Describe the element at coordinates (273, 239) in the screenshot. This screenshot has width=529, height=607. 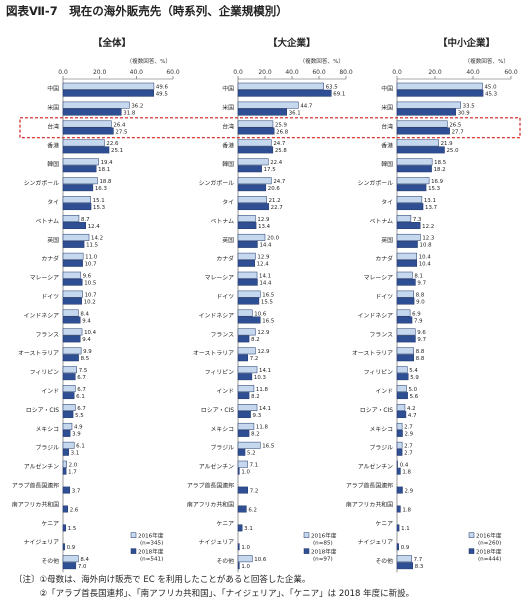
I see `data-label-large-2016-8: 20.0` at that location.